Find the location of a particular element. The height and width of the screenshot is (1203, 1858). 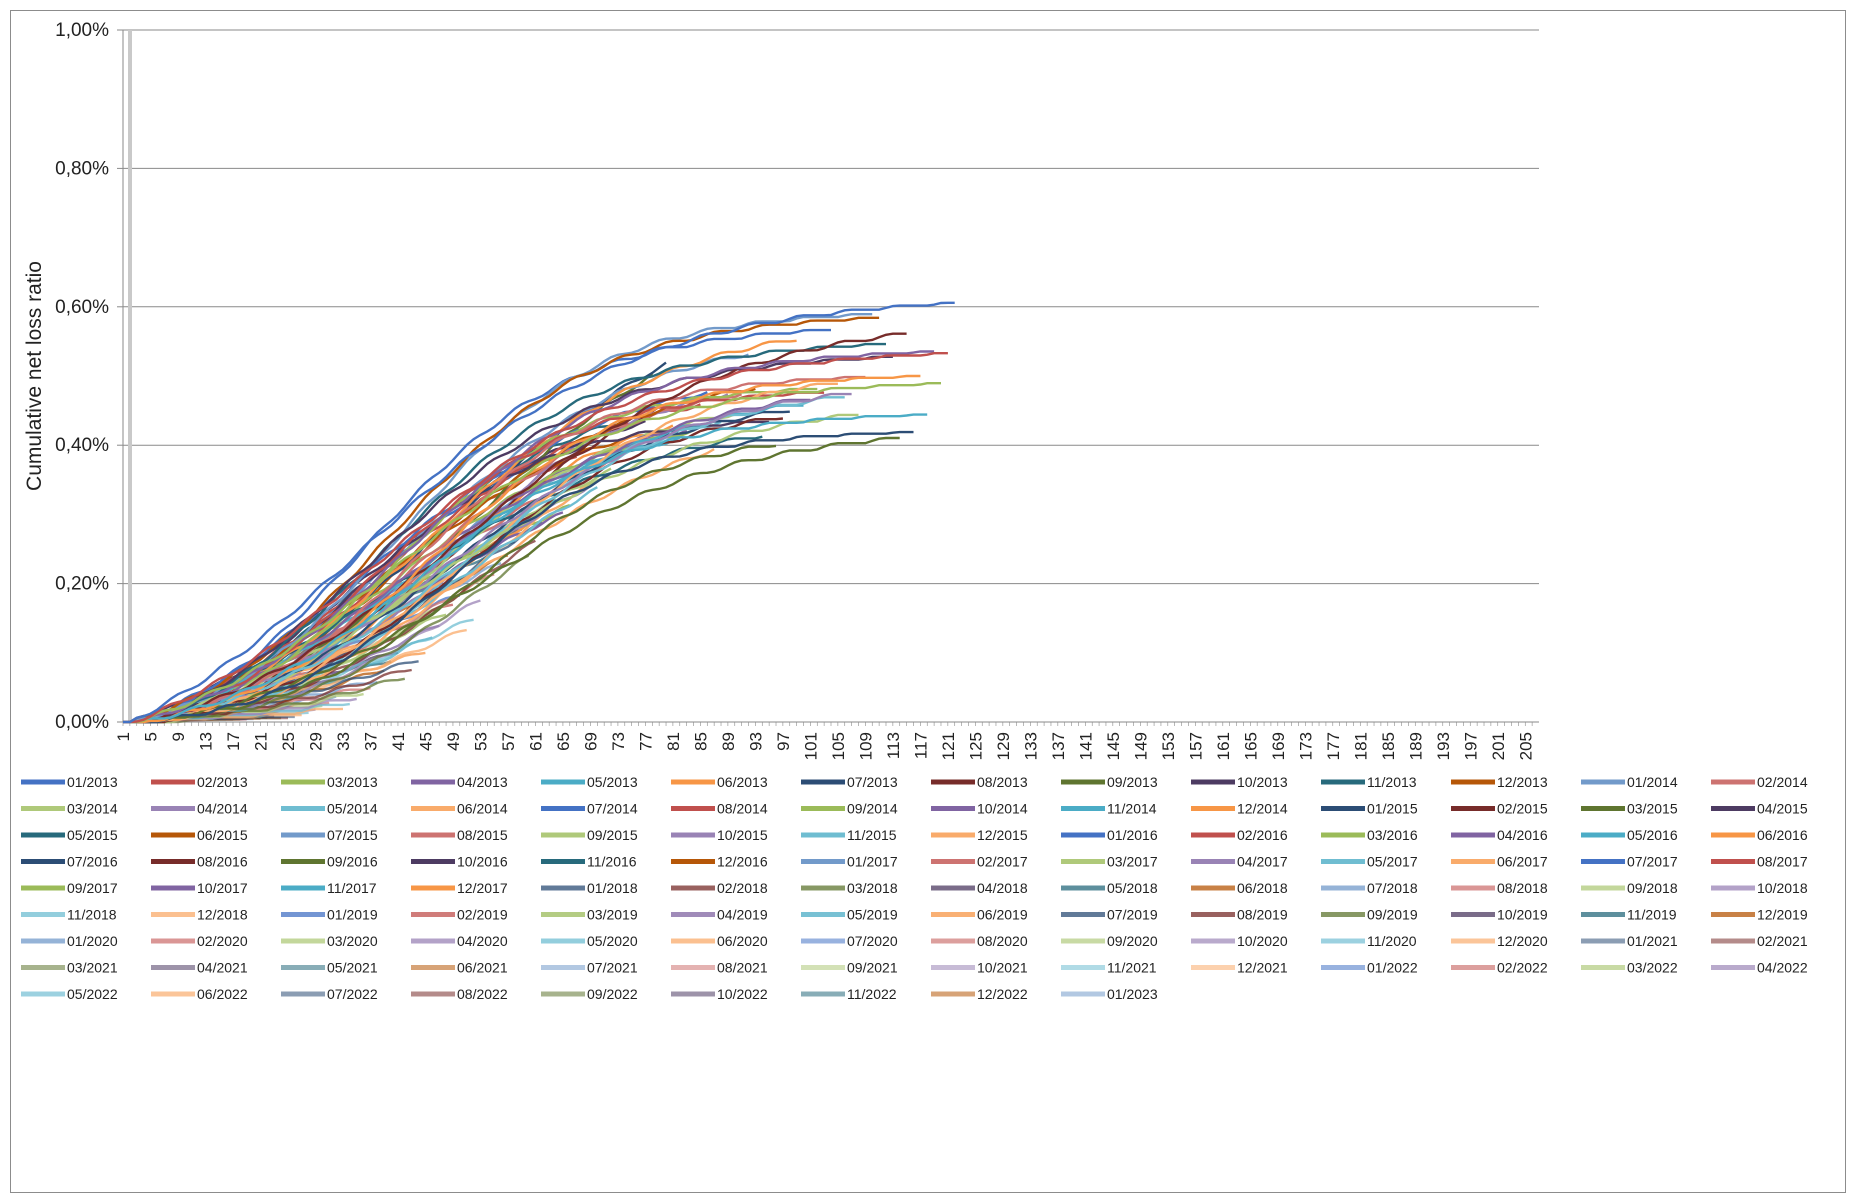

legend-item: 12/2022 is located at coordinates (979, 994).